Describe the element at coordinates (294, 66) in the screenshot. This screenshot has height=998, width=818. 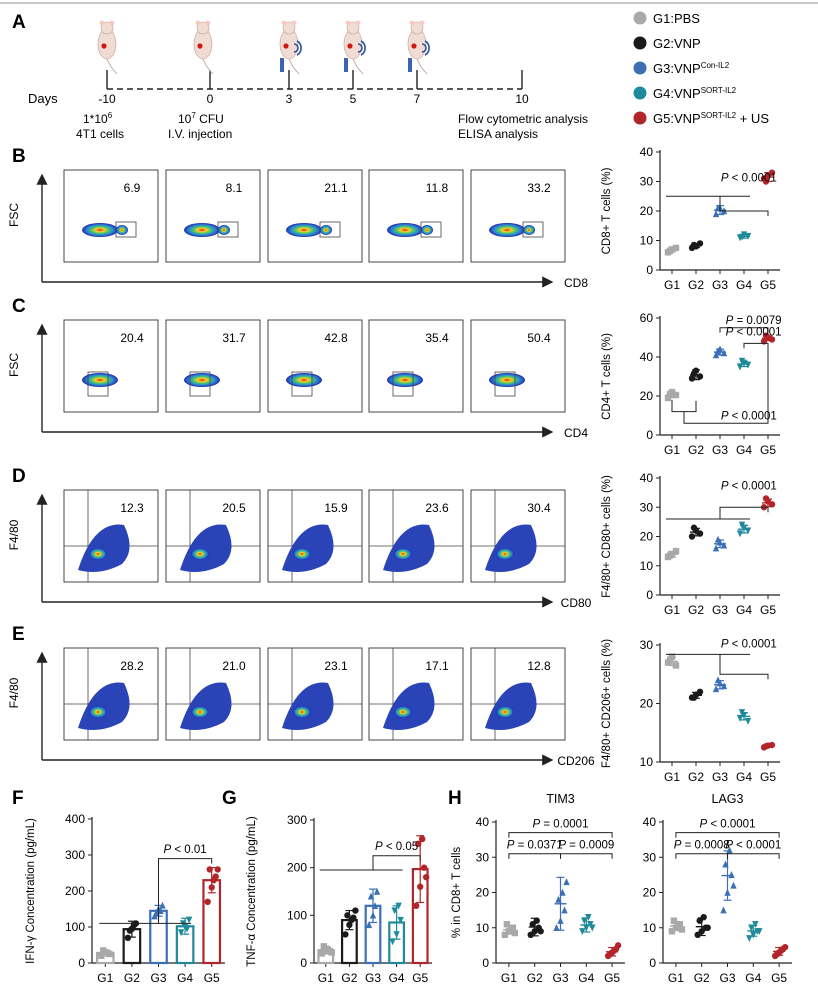
I see `mouse-tail` at that location.